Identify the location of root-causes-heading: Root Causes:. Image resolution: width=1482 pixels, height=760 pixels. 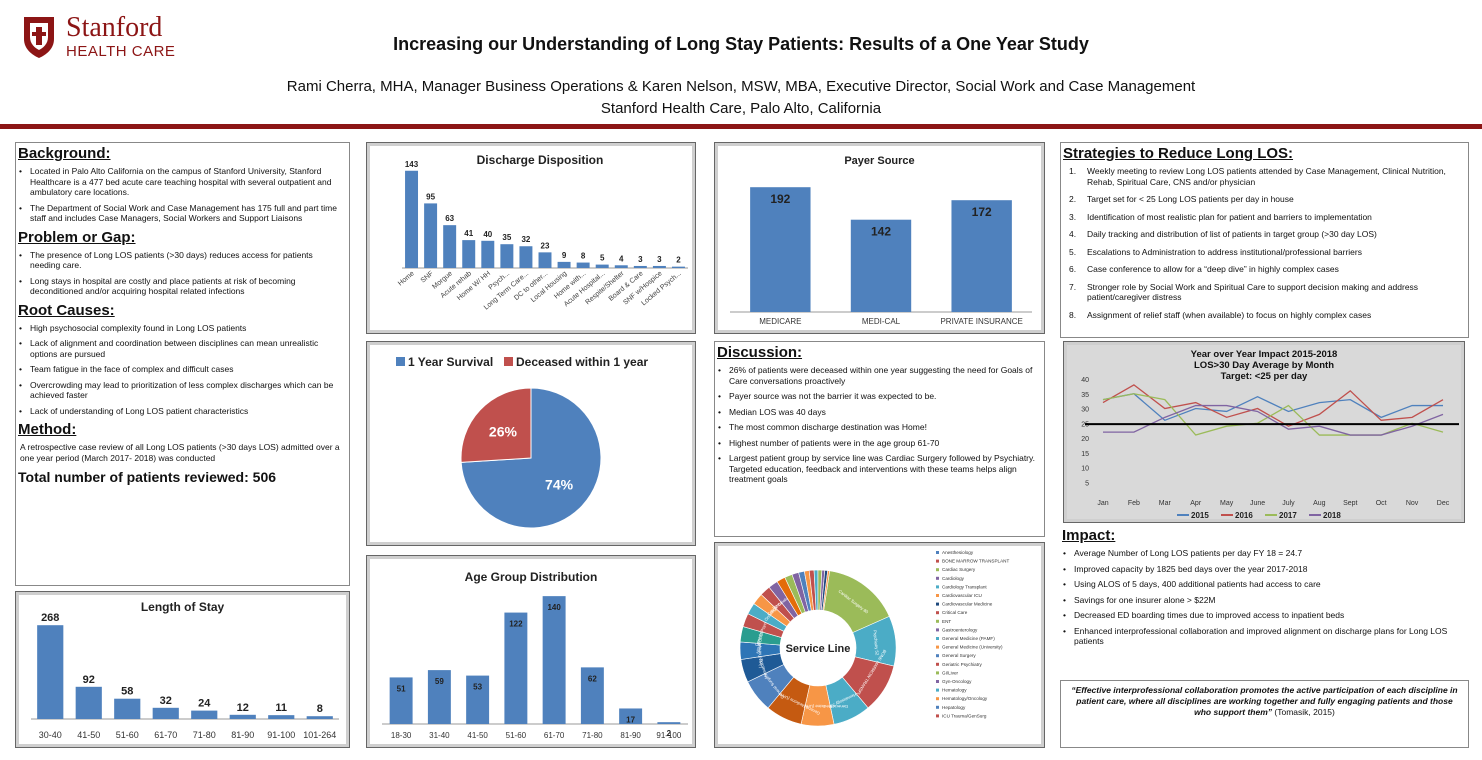
(66, 310).